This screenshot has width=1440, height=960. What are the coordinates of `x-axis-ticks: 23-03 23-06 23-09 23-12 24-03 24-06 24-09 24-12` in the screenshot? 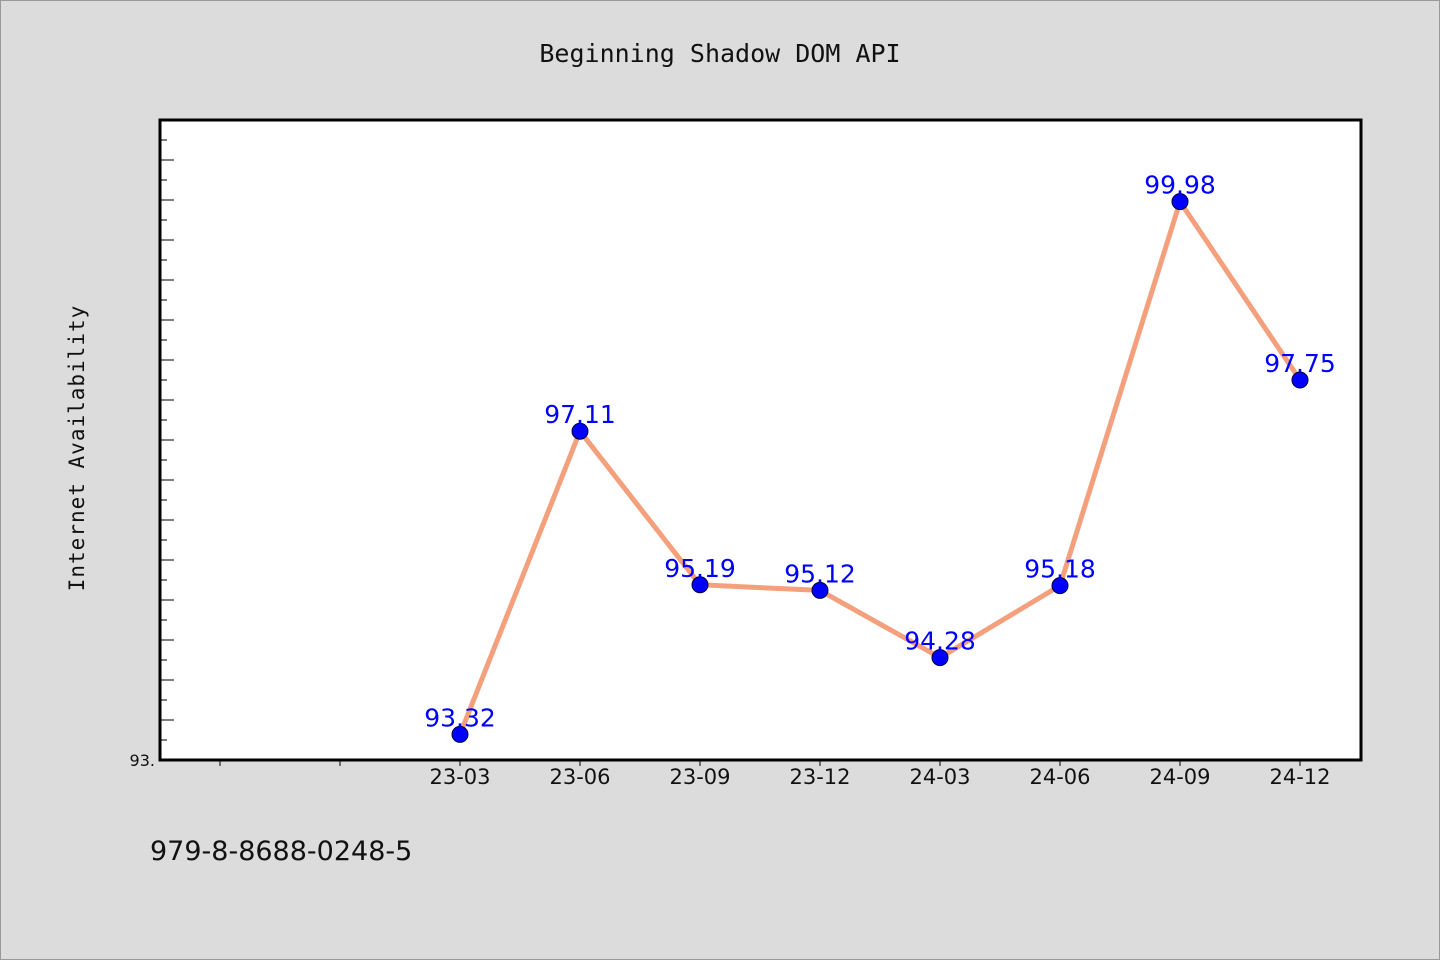 It's located at (775, 774).